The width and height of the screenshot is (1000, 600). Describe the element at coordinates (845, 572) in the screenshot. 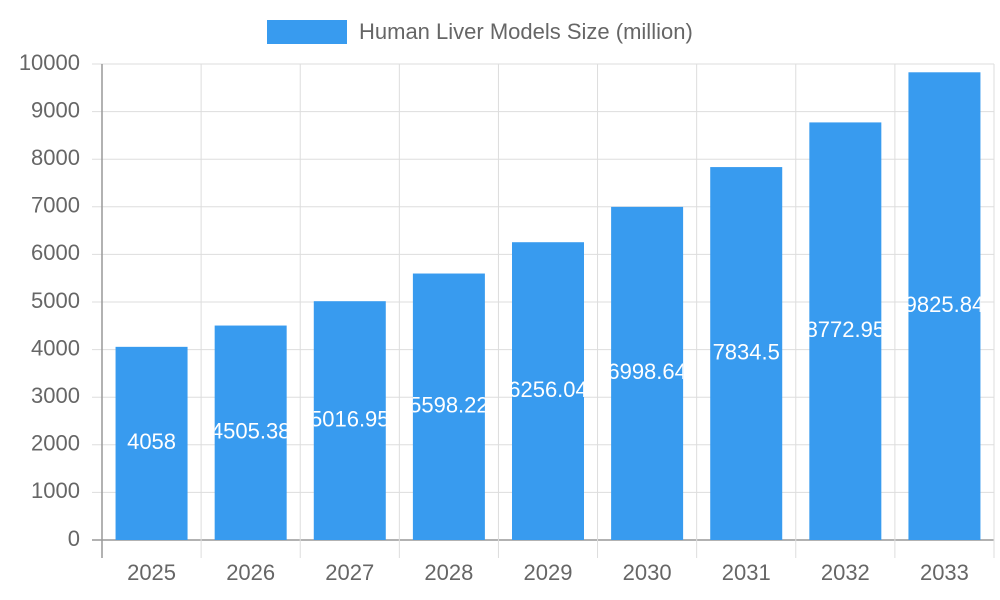

I see `x-tick-label: 2032` at that location.